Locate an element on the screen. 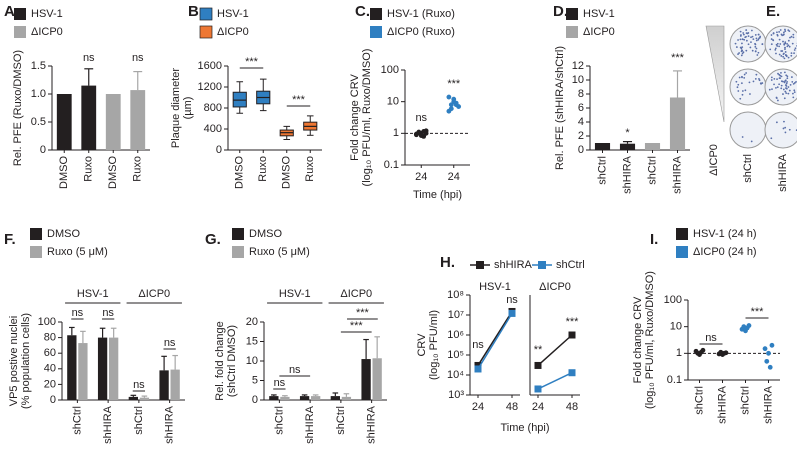 The image size is (797, 452). legend-label: Ruxo (5 μM) is located at coordinates (77, 252).